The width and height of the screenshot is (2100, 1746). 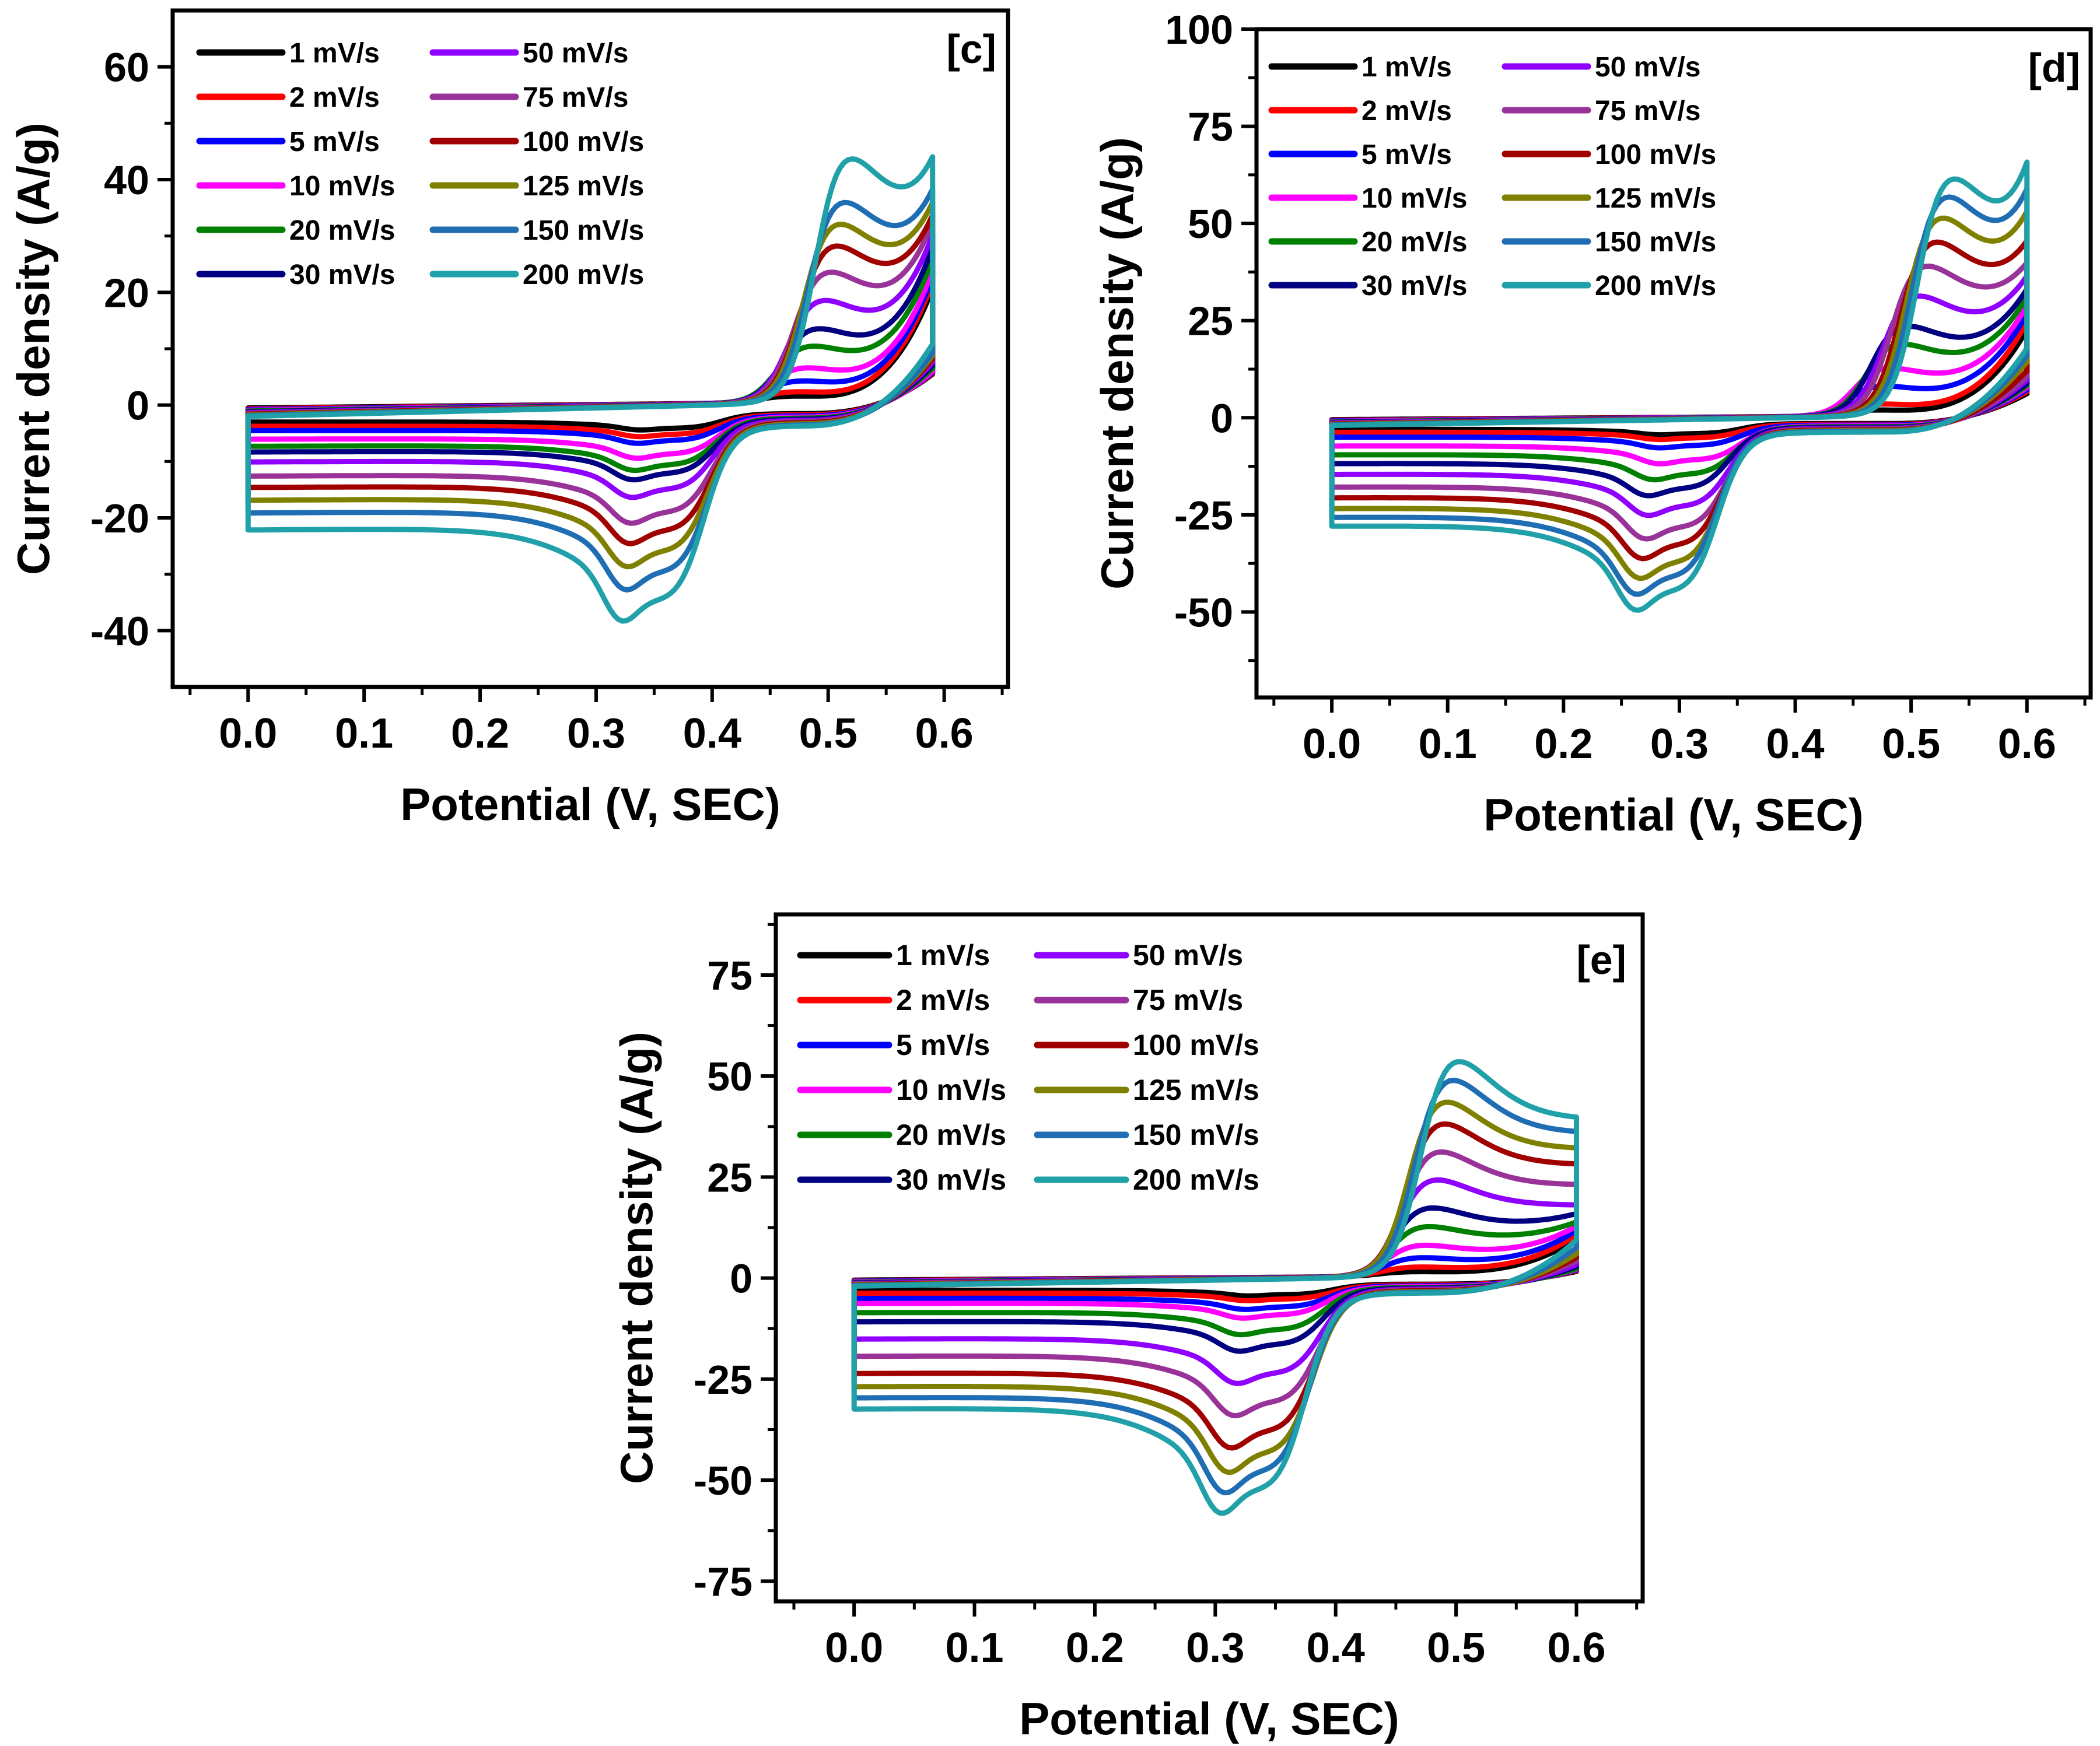 I want to click on y-tick-label: 40, so click(x=126, y=180).